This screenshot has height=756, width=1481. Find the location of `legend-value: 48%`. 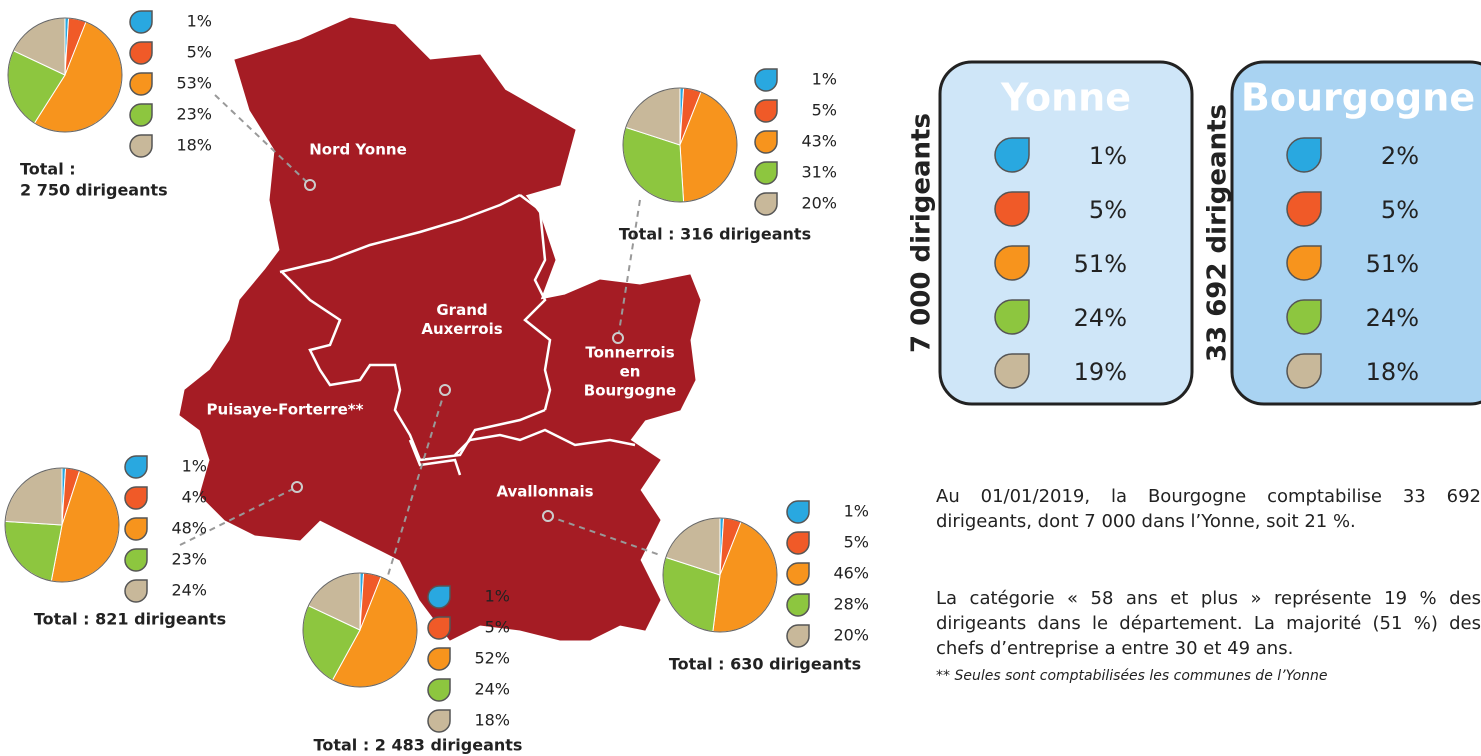

legend-value: 48% is located at coordinates (189, 528).